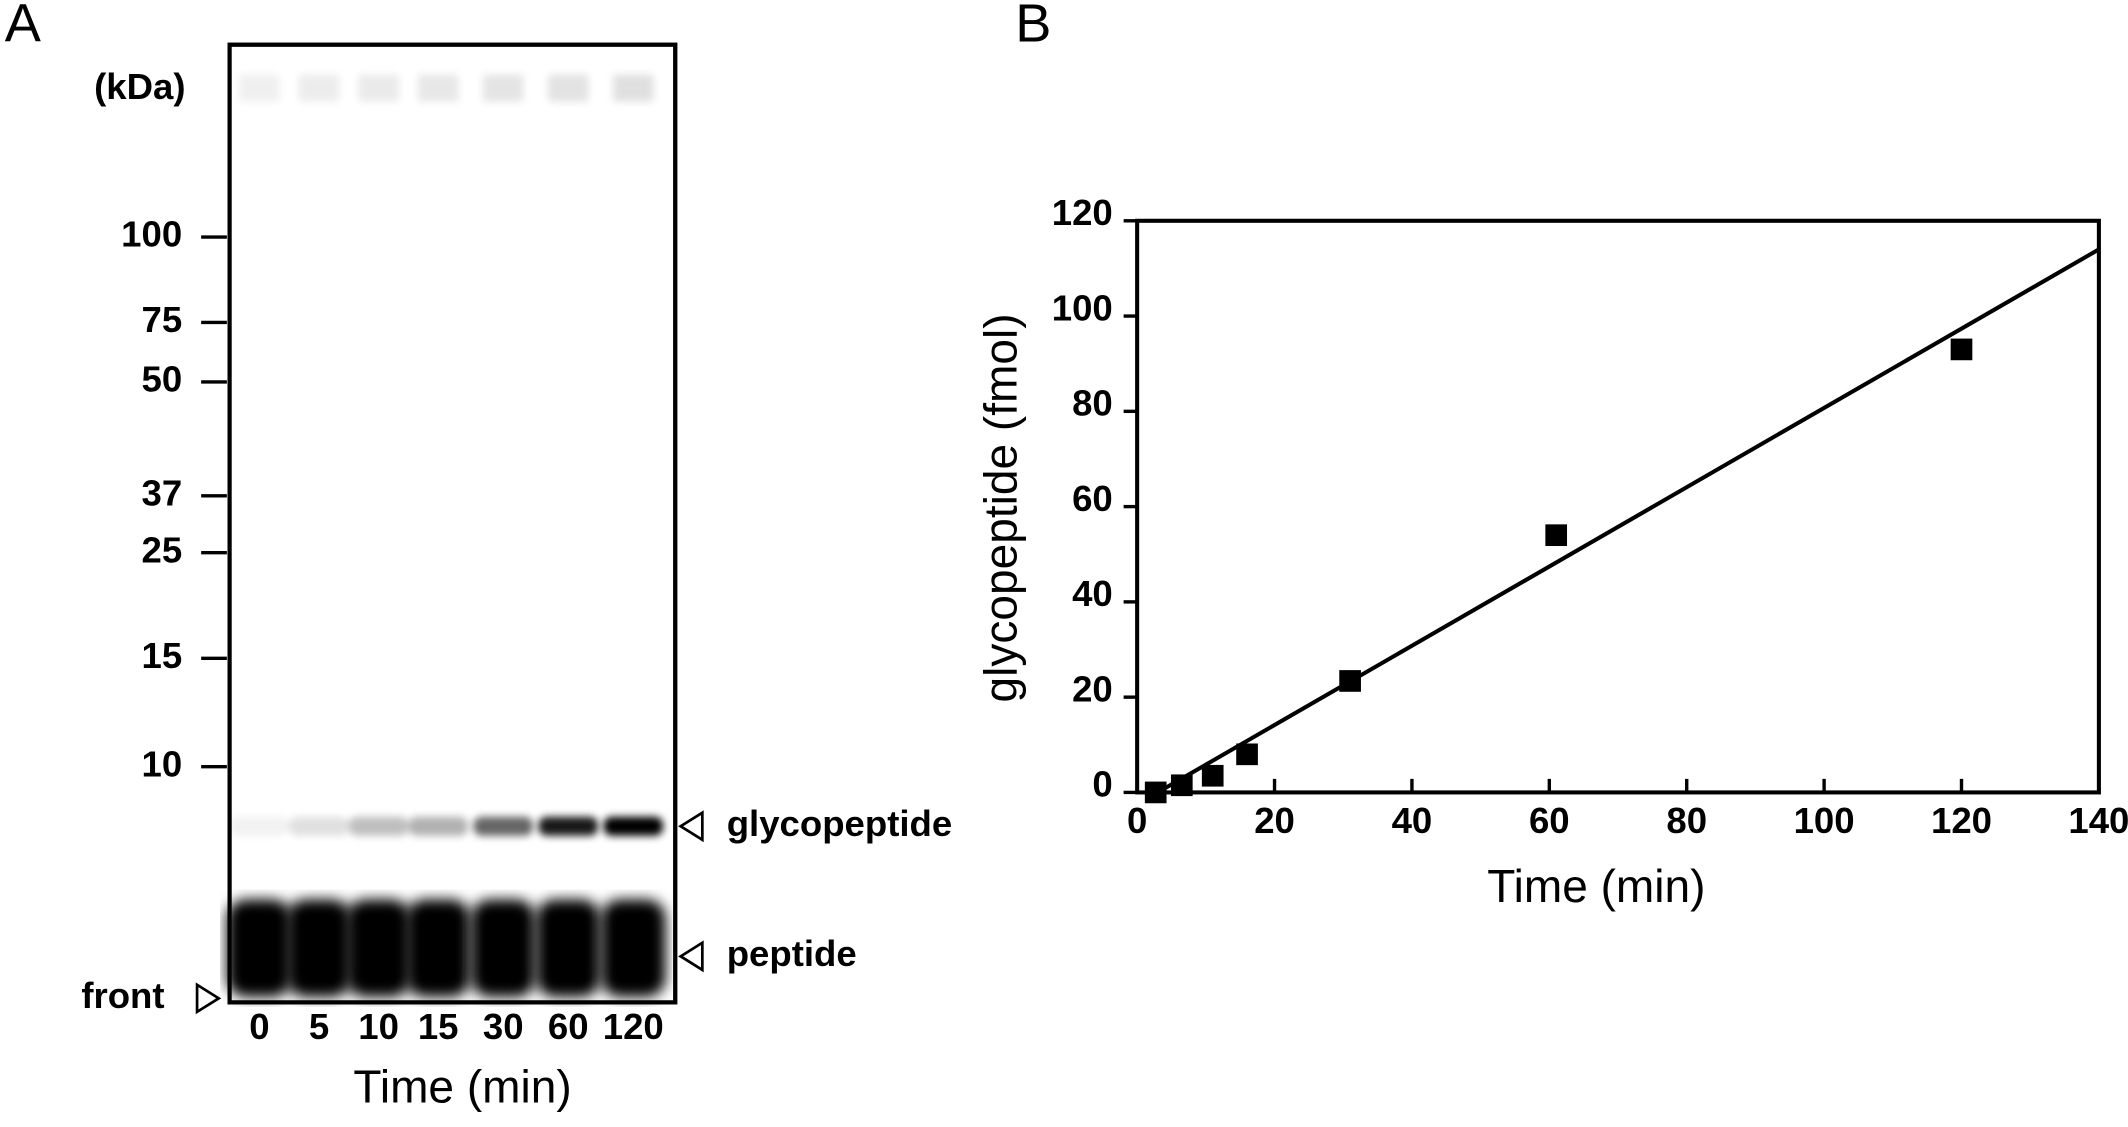 The image size is (2128, 1127). What do you see at coordinates (162, 549) in the screenshot?
I see `marker-label: 25` at bounding box center [162, 549].